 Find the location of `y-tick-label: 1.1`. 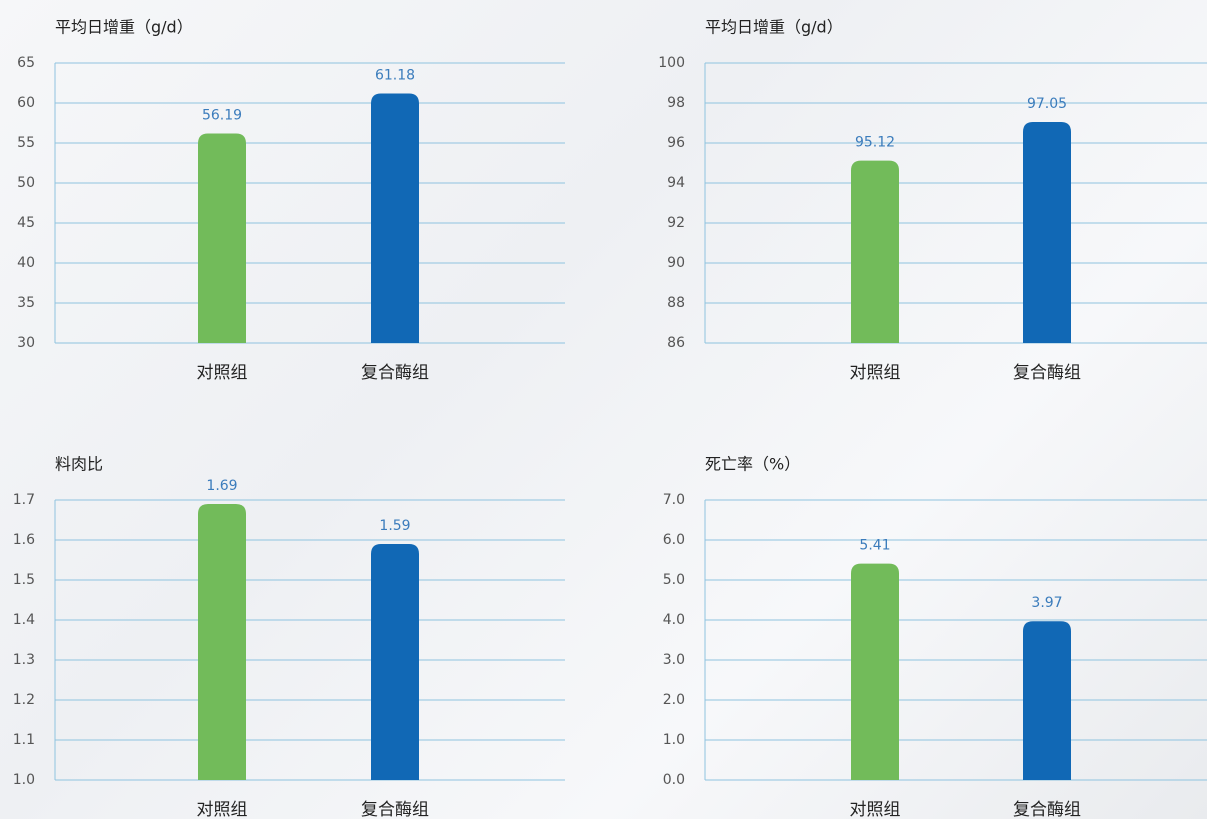

y-tick-label: 1.1 is located at coordinates (24, 740).